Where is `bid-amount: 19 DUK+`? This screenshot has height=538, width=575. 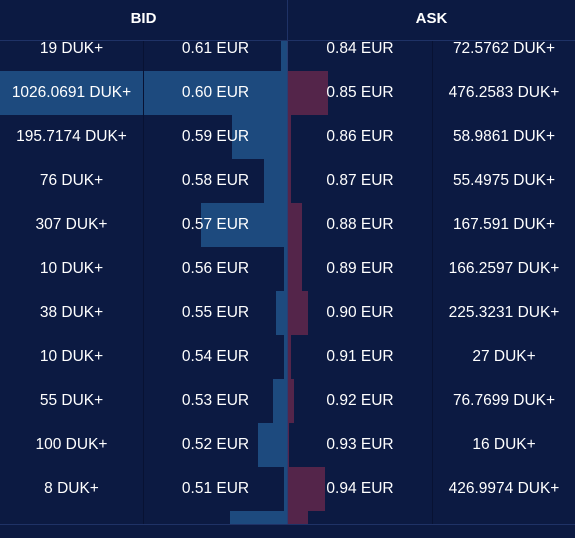
bid-amount: 19 DUK+ is located at coordinates (71, 49).